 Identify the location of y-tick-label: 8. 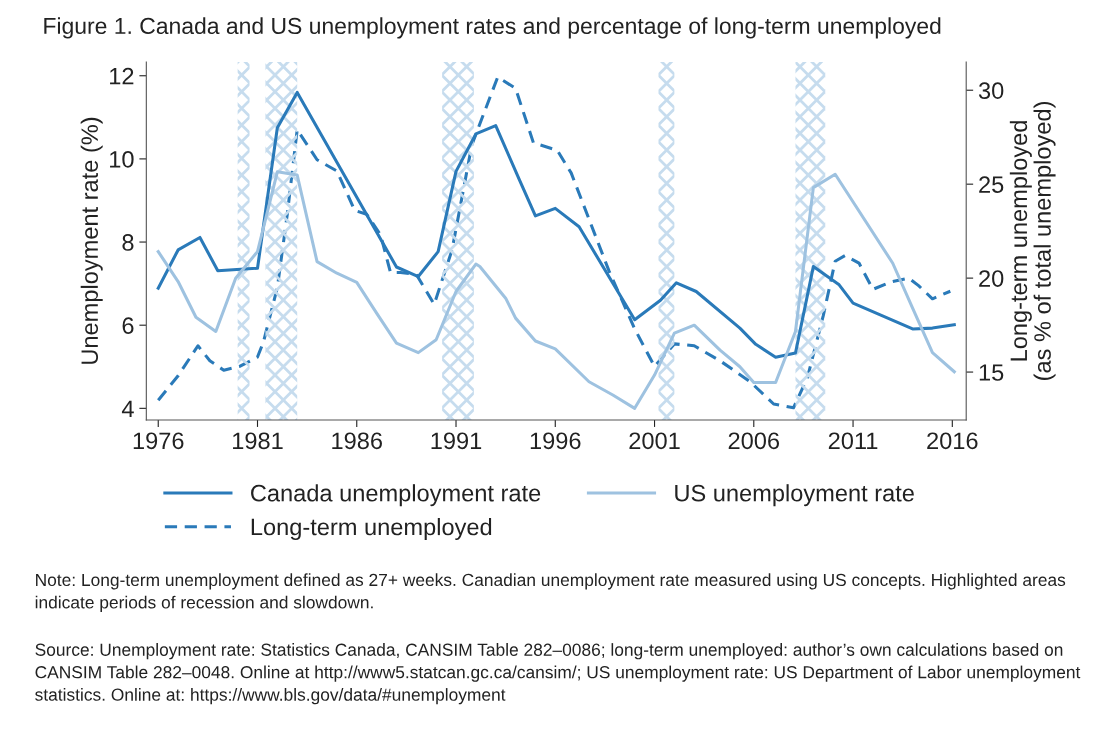
(128, 242).